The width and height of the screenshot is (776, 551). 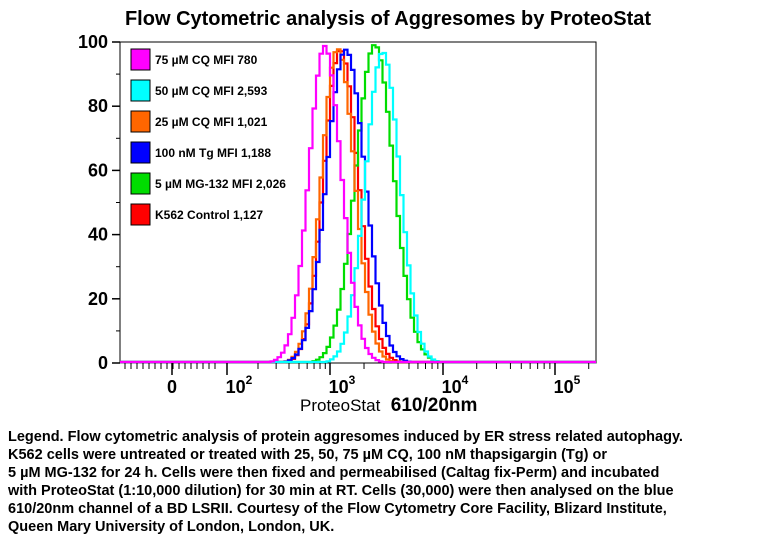 I want to click on legend-label: 25 µM CQ MFI 1,021, so click(x=211, y=122).